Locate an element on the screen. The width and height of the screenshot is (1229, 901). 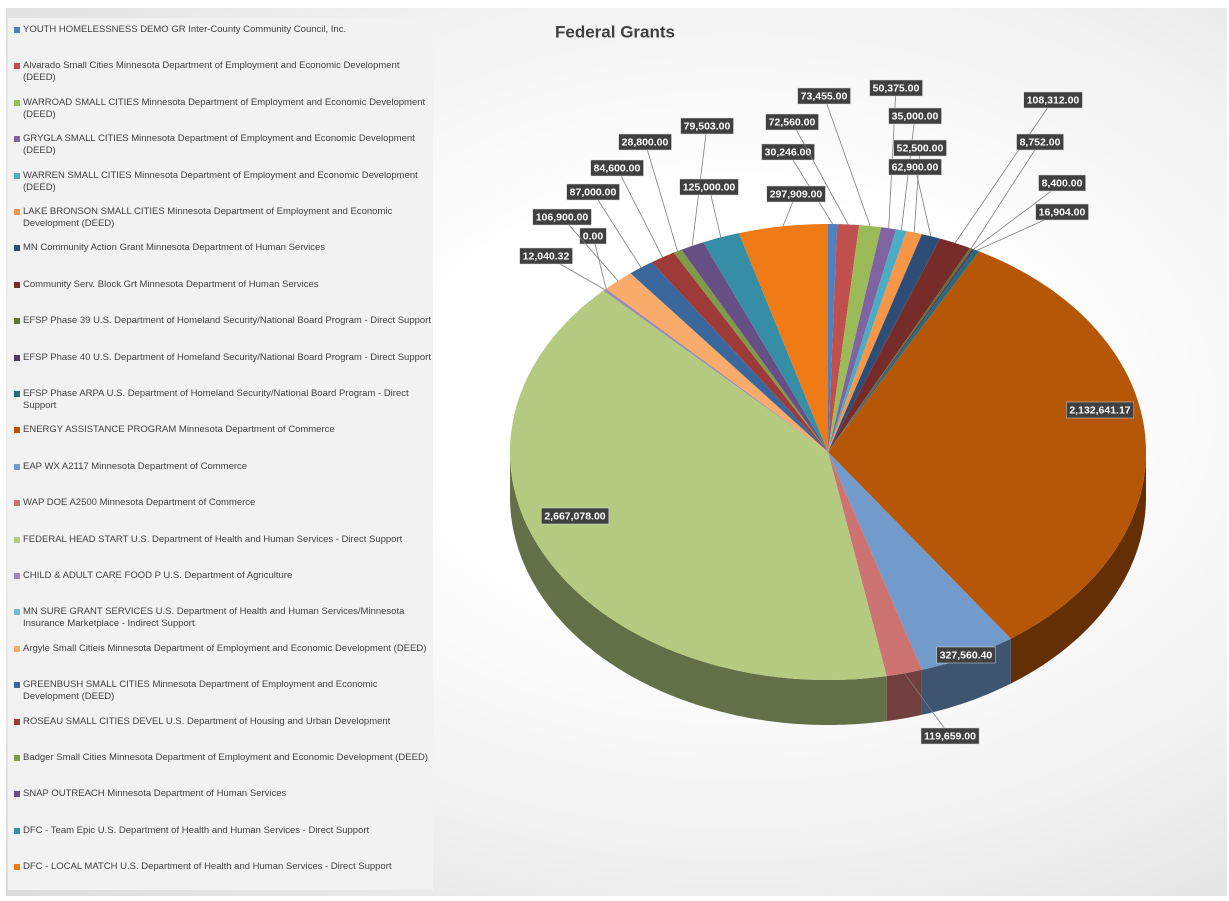
data-label: 28,800.00 is located at coordinates (645, 142).